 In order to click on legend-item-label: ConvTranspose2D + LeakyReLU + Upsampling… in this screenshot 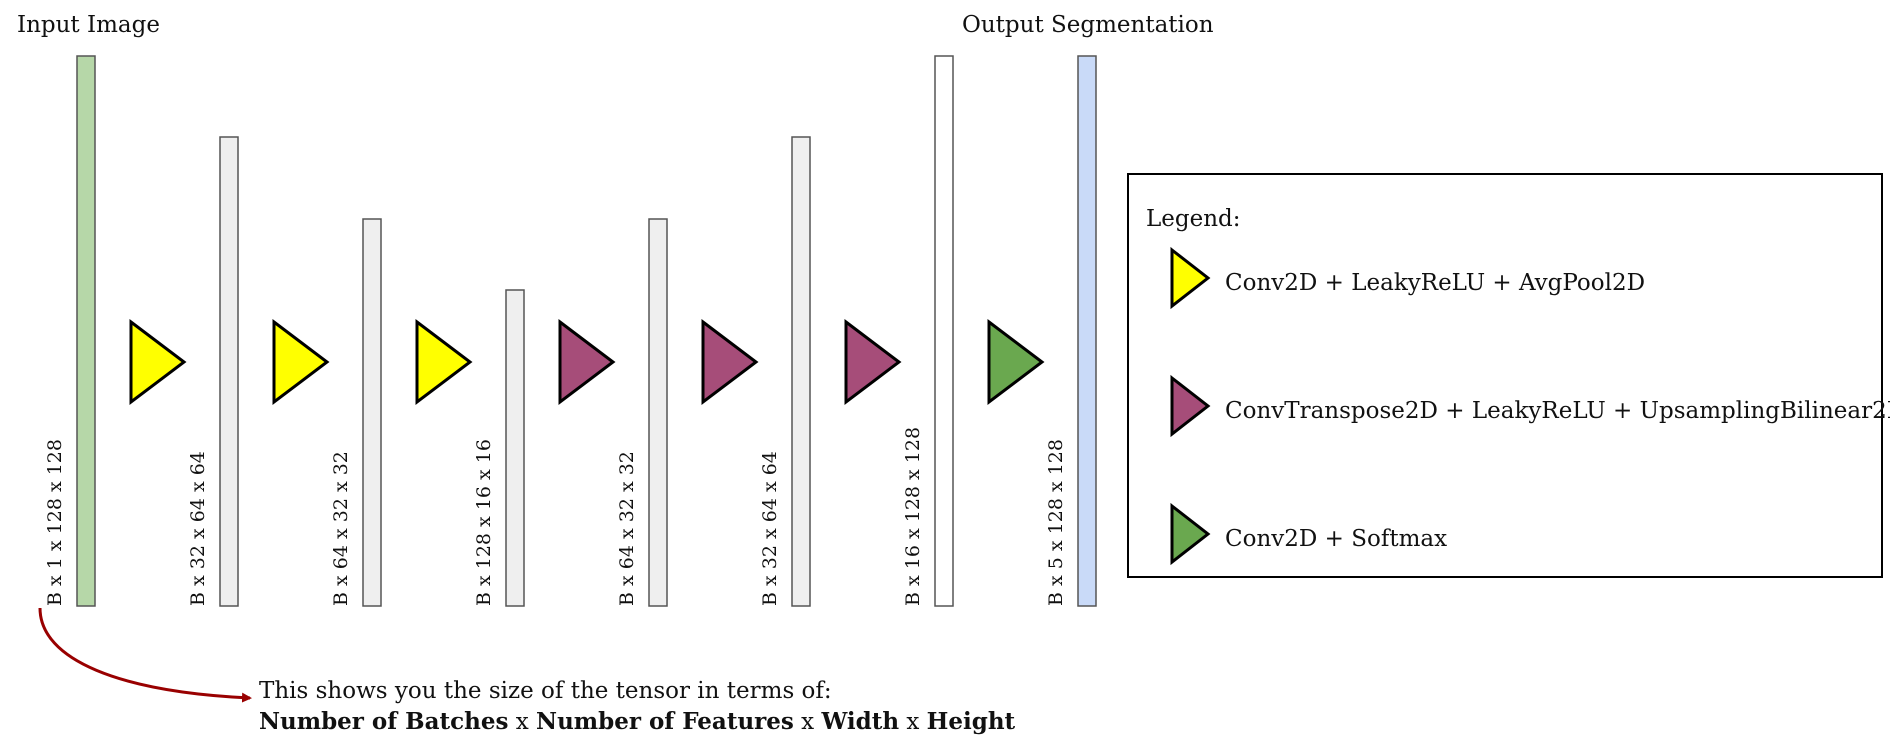, I will do `click(1557, 411)`.